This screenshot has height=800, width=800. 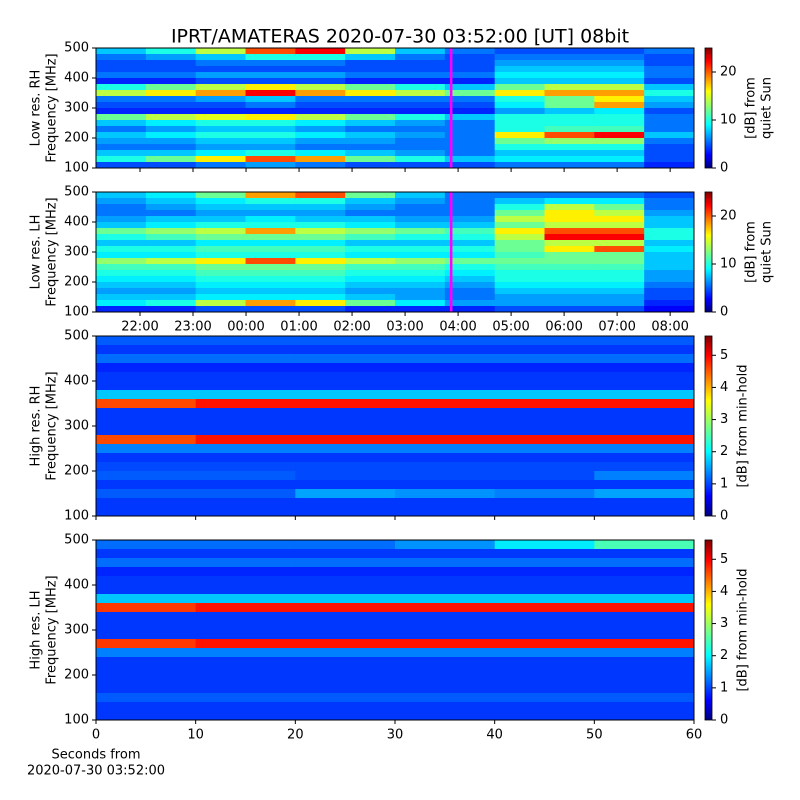 I want to click on x-tick-label: 23:00, so click(x=192, y=327).